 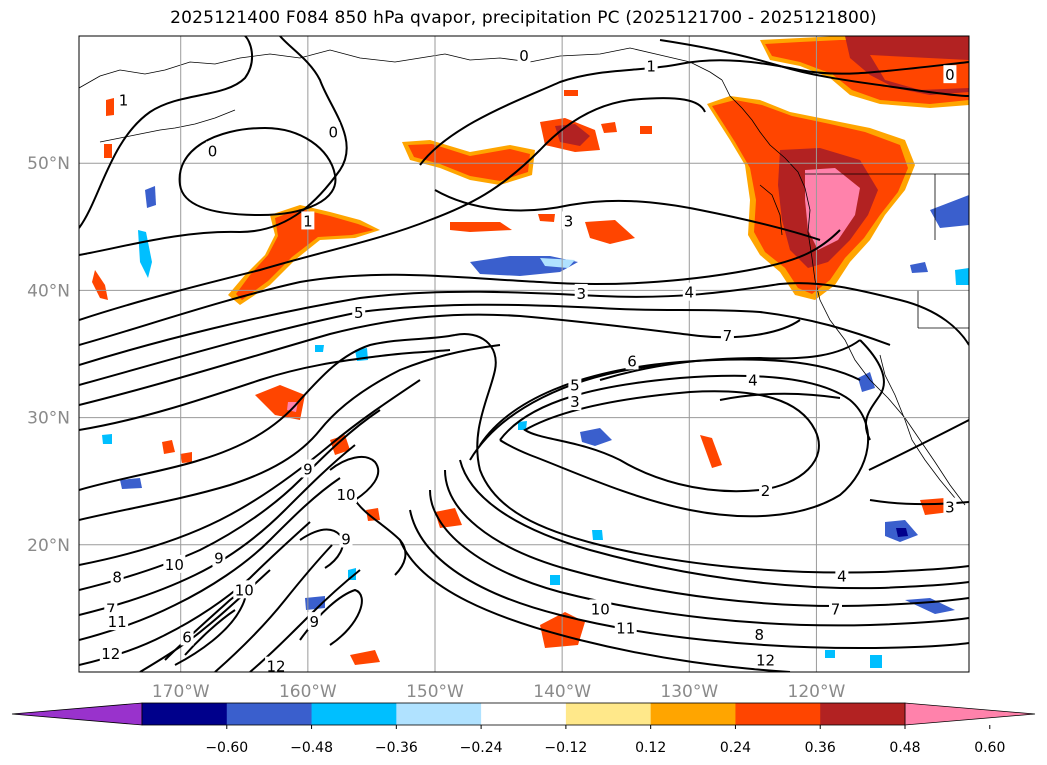 I want to click on contour-label: 7, so click(x=728, y=336).